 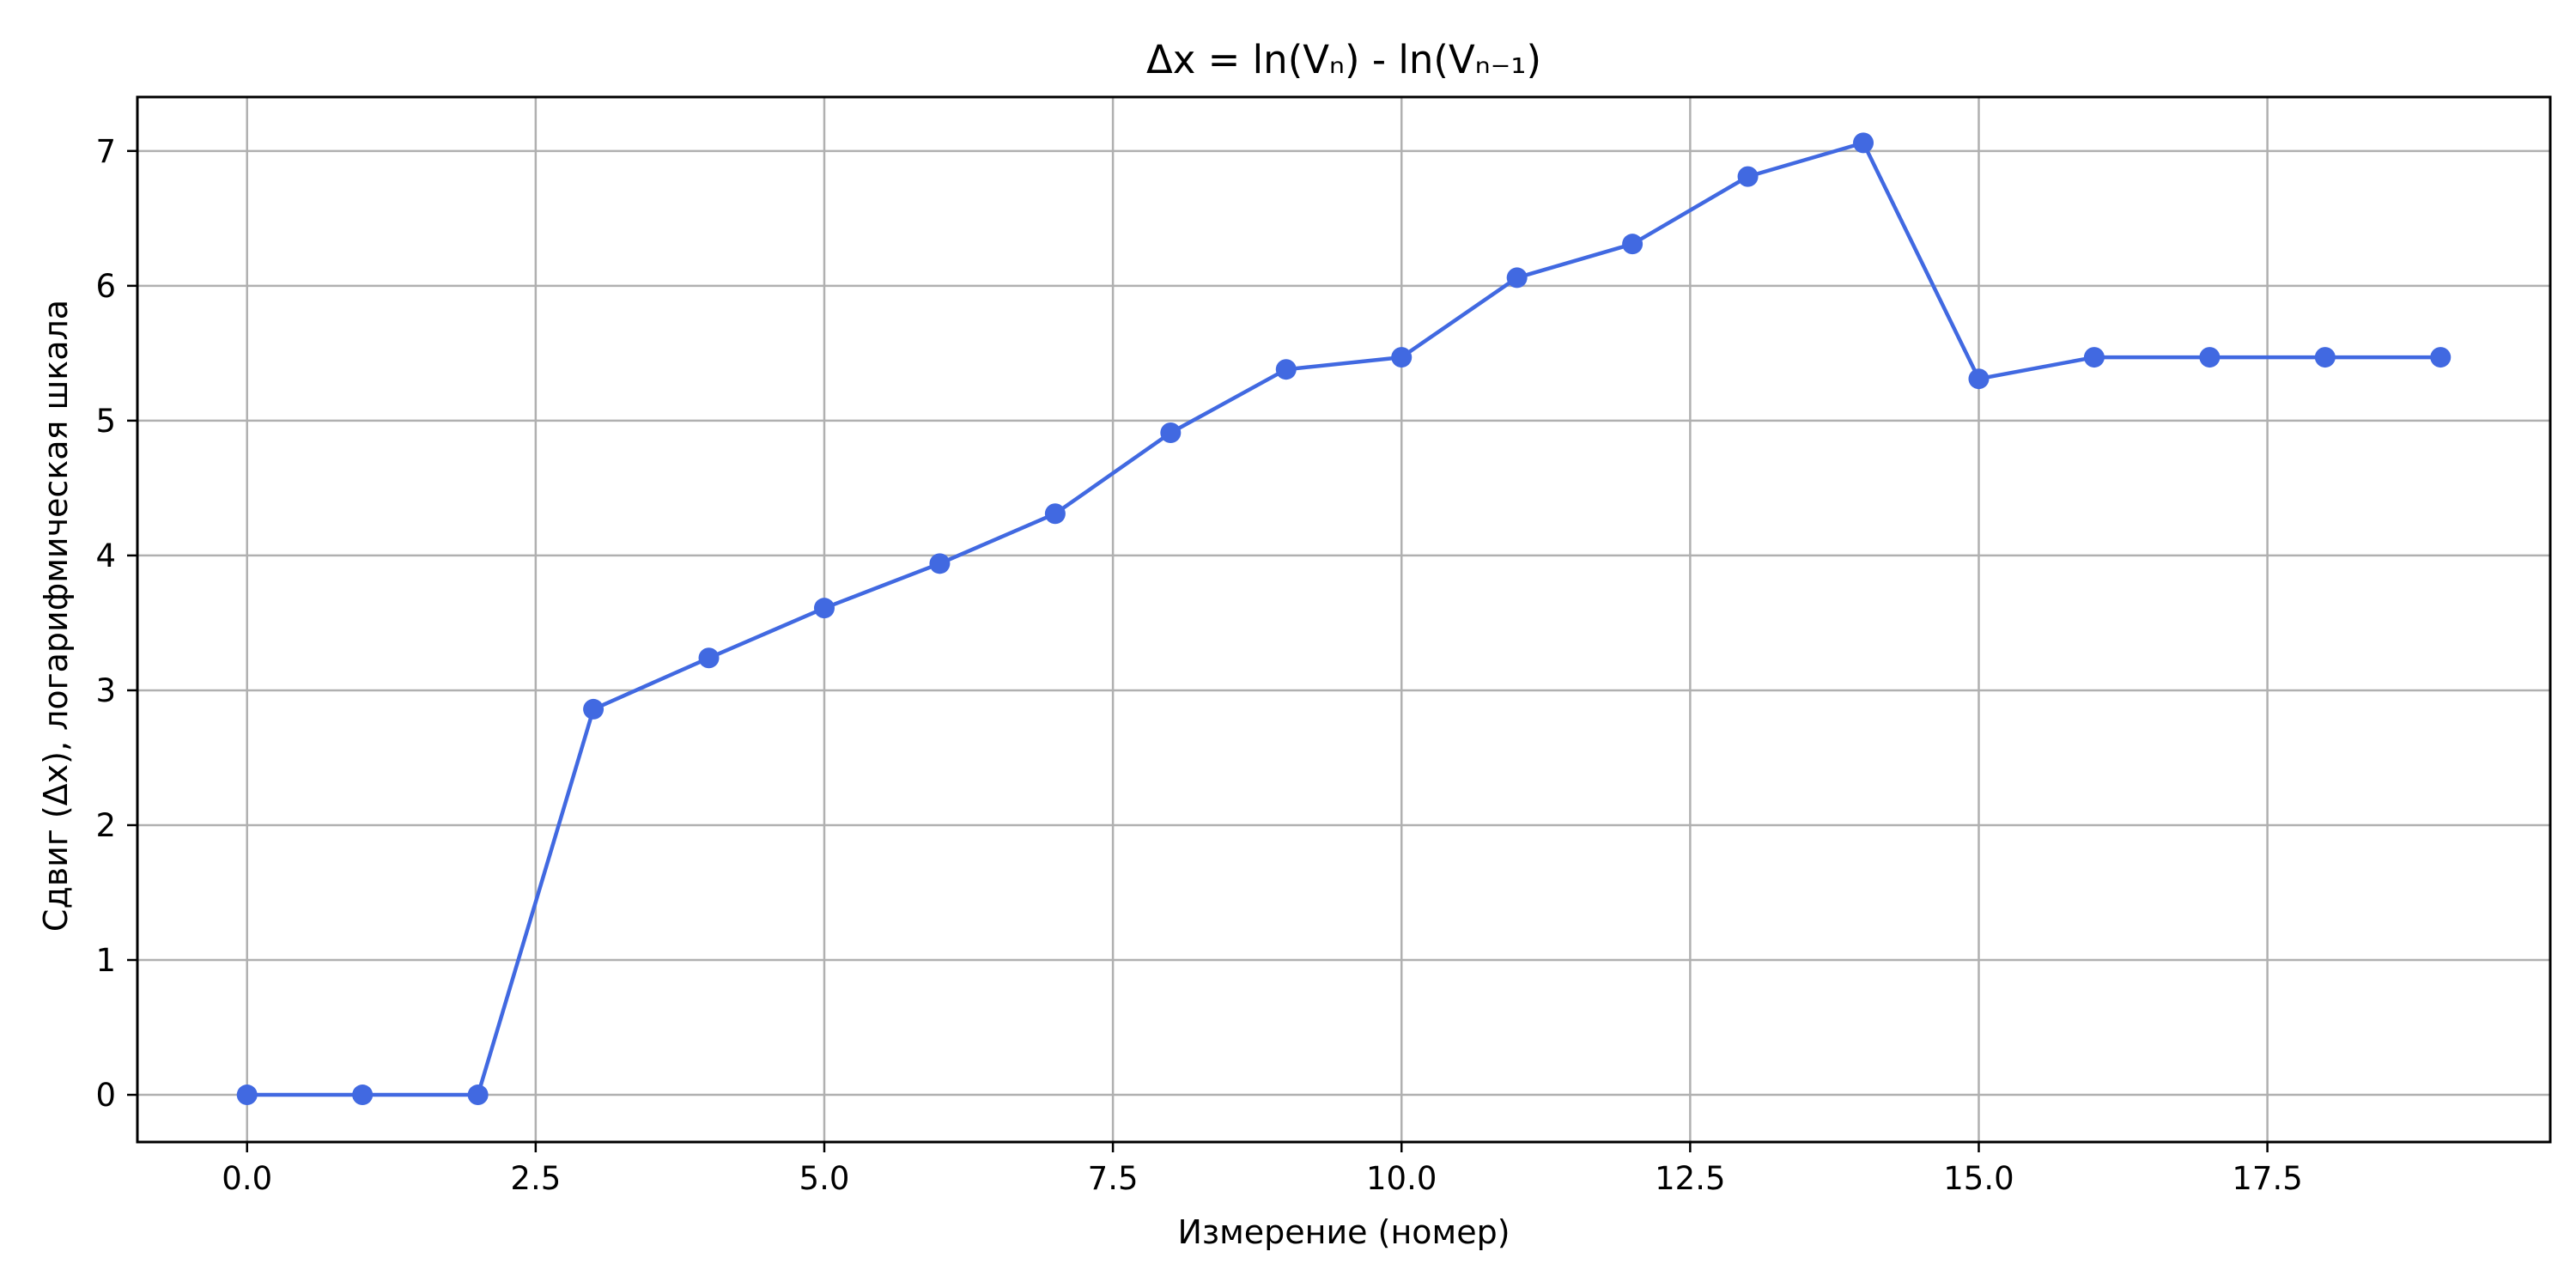 What do you see at coordinates (2267, 1178) in the screenshot?
I see `x-tick-label: 17.5` at bounding box center [2267, 1178].